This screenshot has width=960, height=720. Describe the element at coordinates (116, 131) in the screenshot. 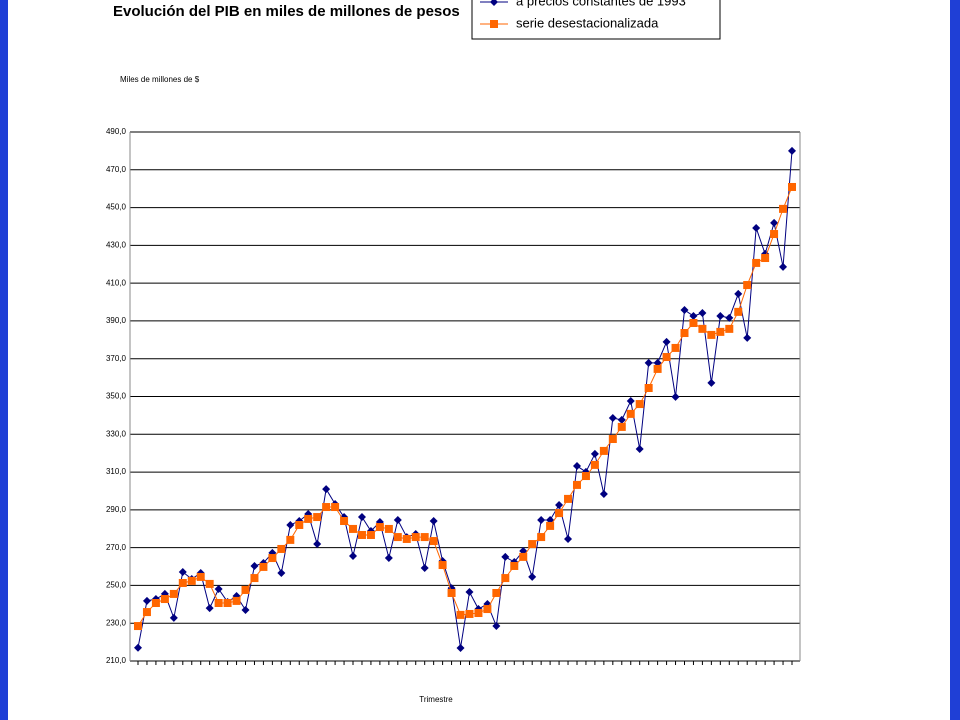

I see `y-tick-label: 490,0` at that location.